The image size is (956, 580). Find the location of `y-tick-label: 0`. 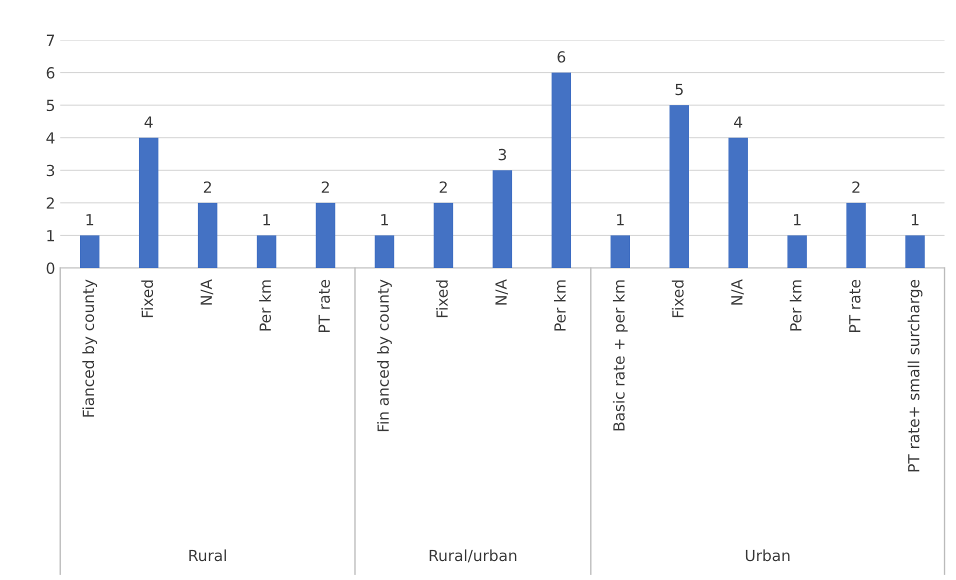

y-tick-label: 0 is located at coordinates (50, 268).